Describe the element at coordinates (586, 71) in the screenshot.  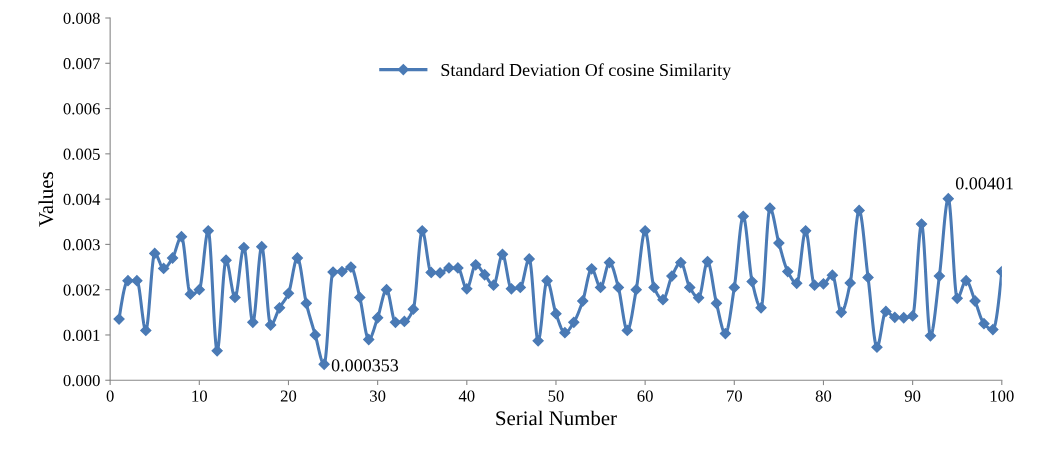
I see `legend-label: Standard Deviation Of cosine Similarity` at that location.